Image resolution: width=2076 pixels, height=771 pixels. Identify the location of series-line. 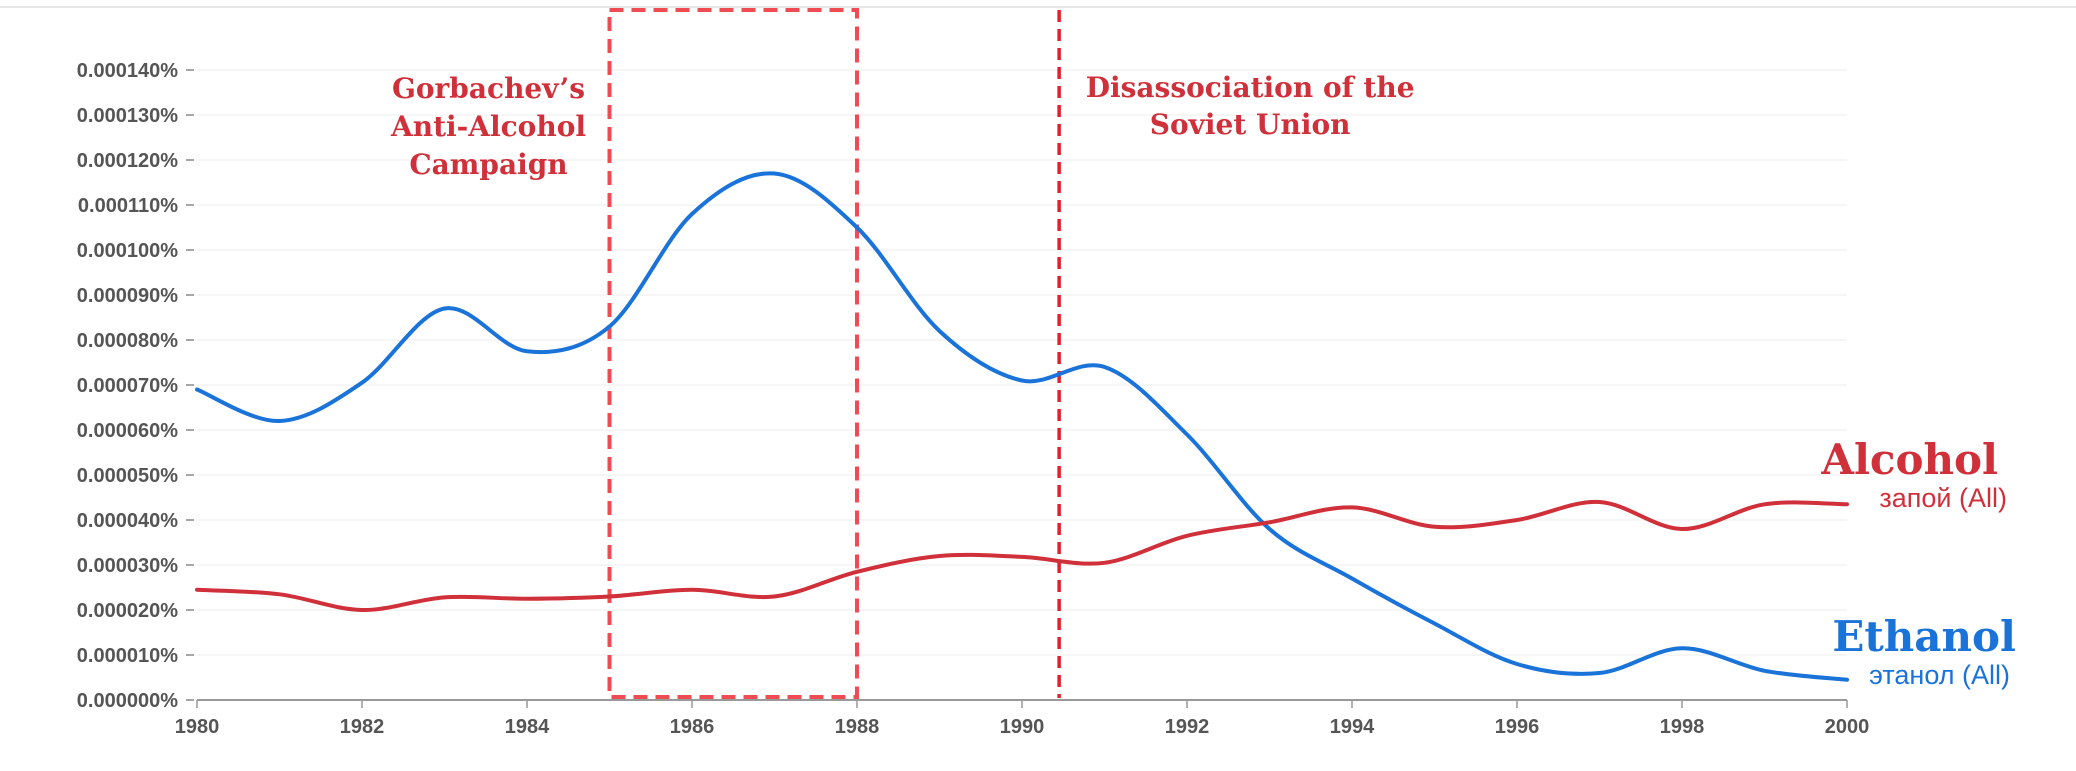
(1022, 556).